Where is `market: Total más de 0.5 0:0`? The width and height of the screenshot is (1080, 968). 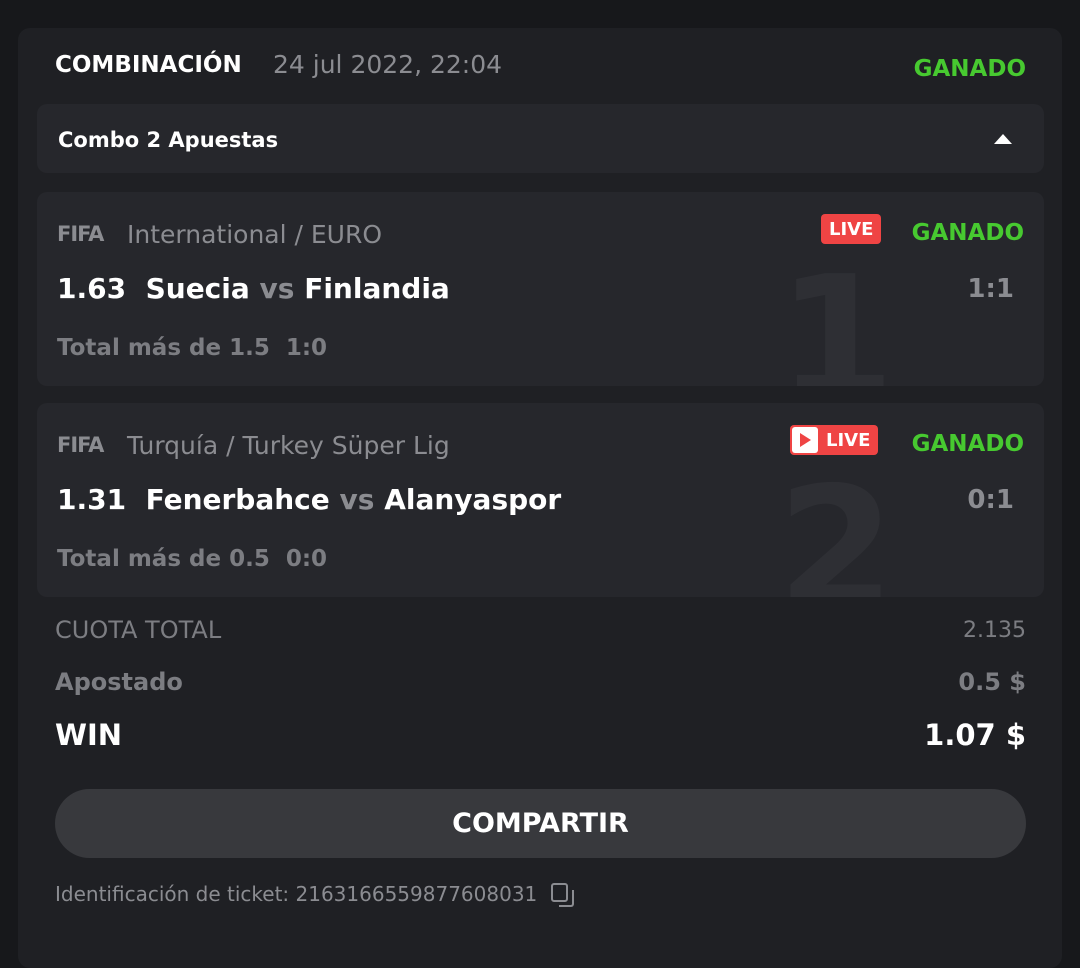
market: Total más de 0.5 0:0 is located at coordinates (192, 559).